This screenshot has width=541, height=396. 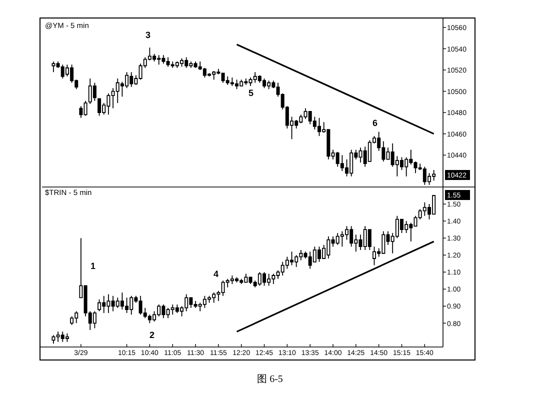 I want to click on annotation: 5, so click(x=251, y=93).